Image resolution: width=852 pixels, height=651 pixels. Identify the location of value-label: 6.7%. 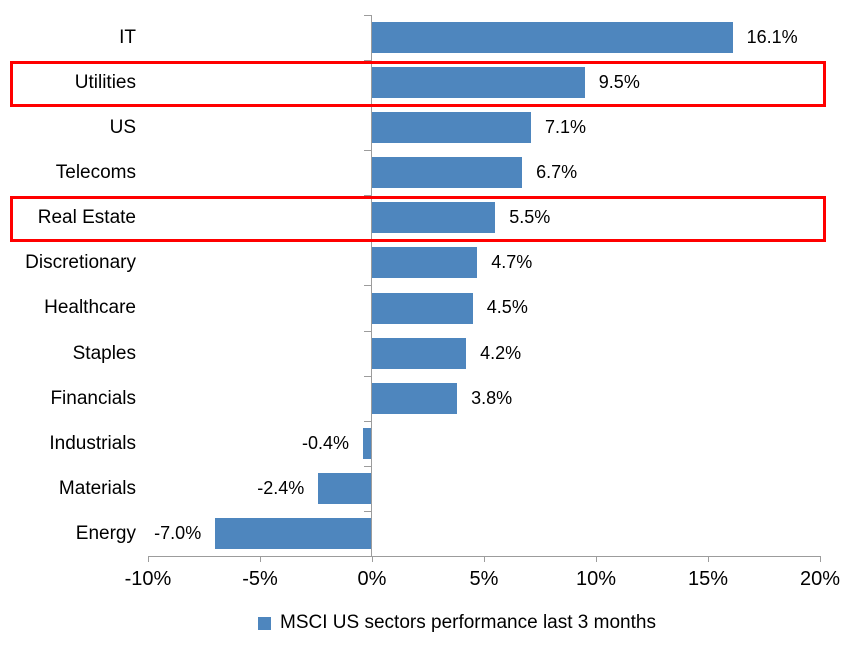
(557, 172).